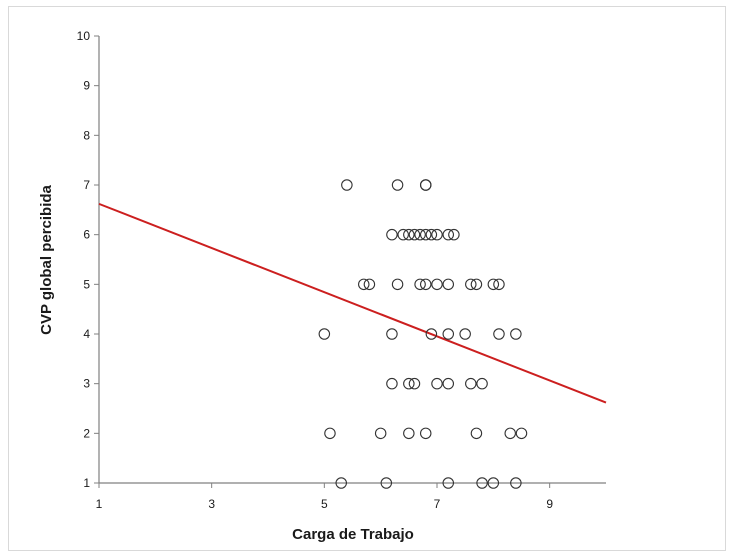 This screenshot has width=740, height=560. I want to click on x-tick-label: 3, so click(211, 504).